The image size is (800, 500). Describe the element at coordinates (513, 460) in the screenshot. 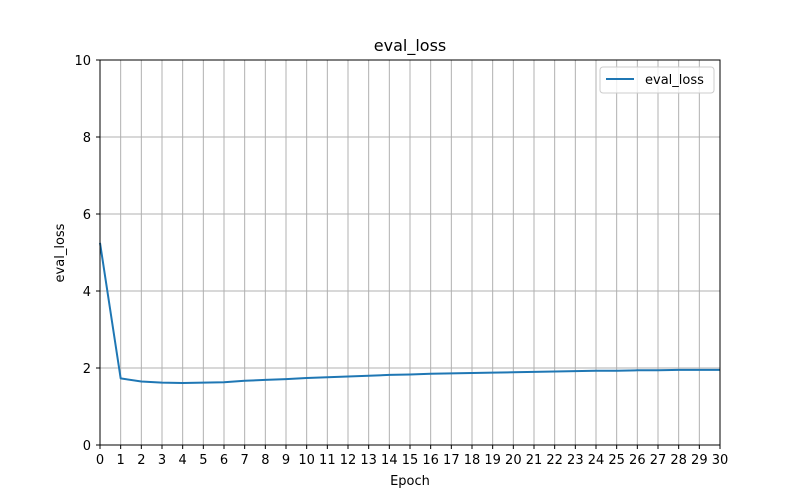

I see `x-tick-label: 20` at that location.